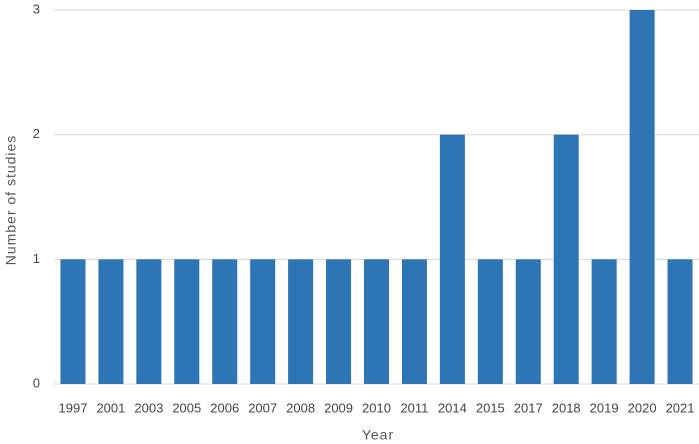  I want to click on y-axis-title: Number of studies, so click(11, 200).